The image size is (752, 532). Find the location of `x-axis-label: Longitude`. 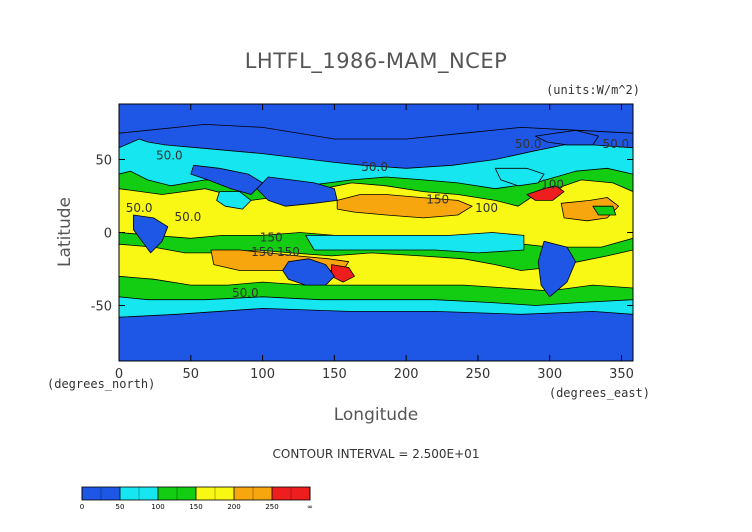

x-axis-label: Longitude is located at coordinates (376, 415).